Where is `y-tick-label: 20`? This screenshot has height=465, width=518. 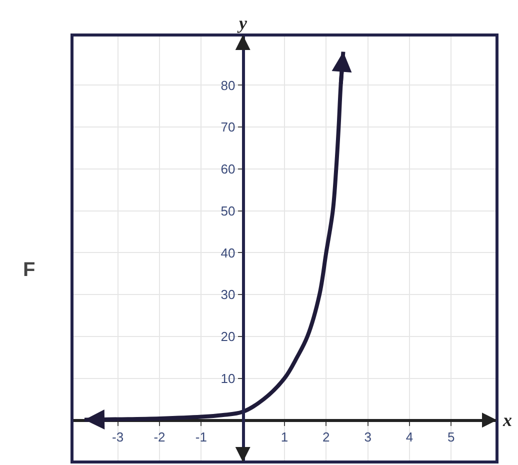 y-tick-label: 20 is located at coordinates (228, 336).